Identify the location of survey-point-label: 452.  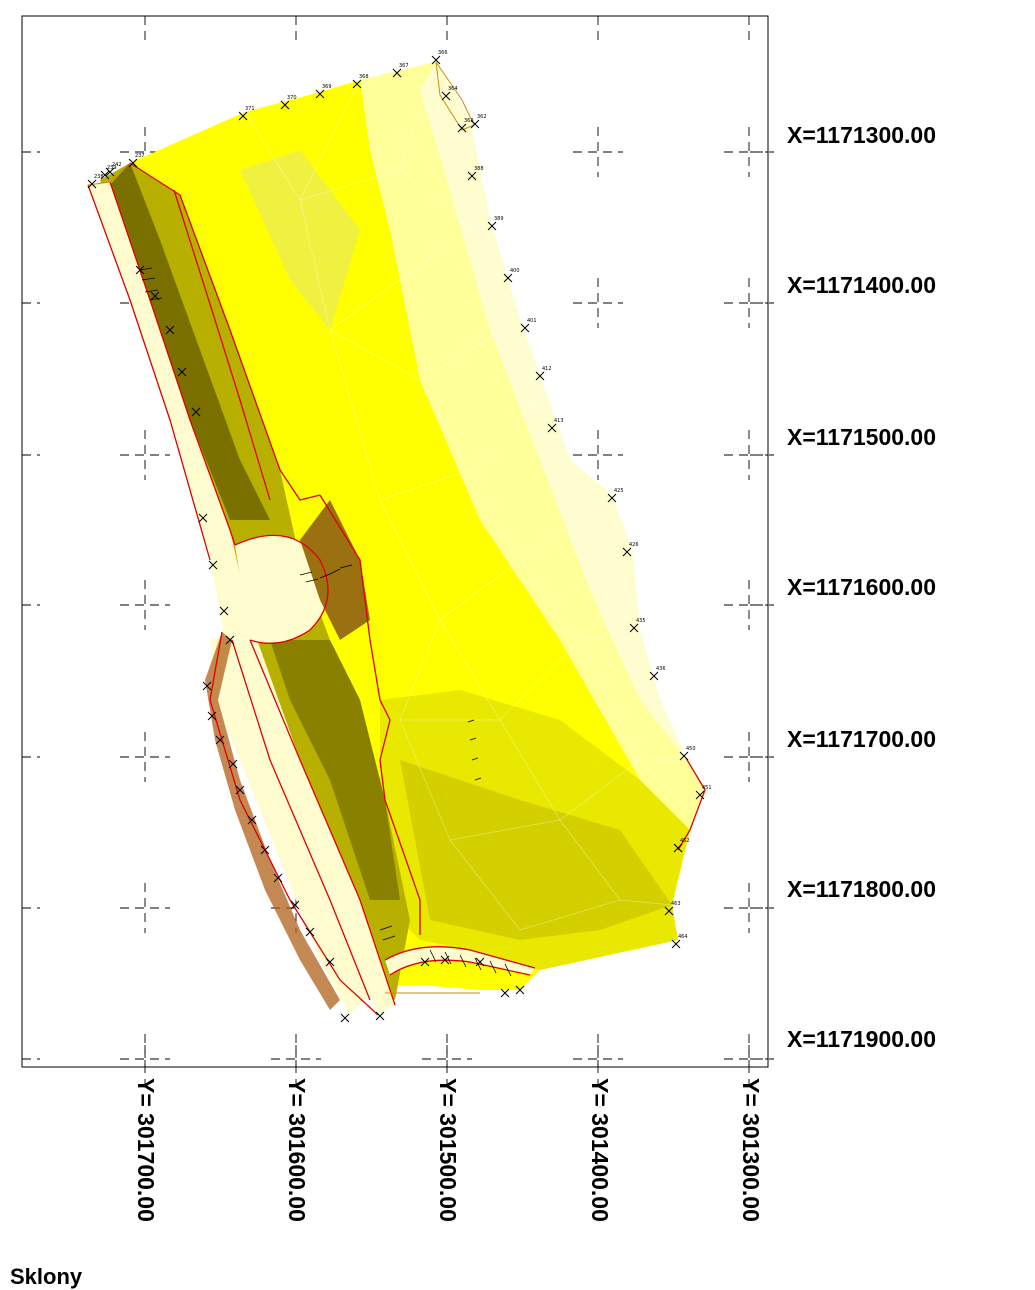
(685, 841).